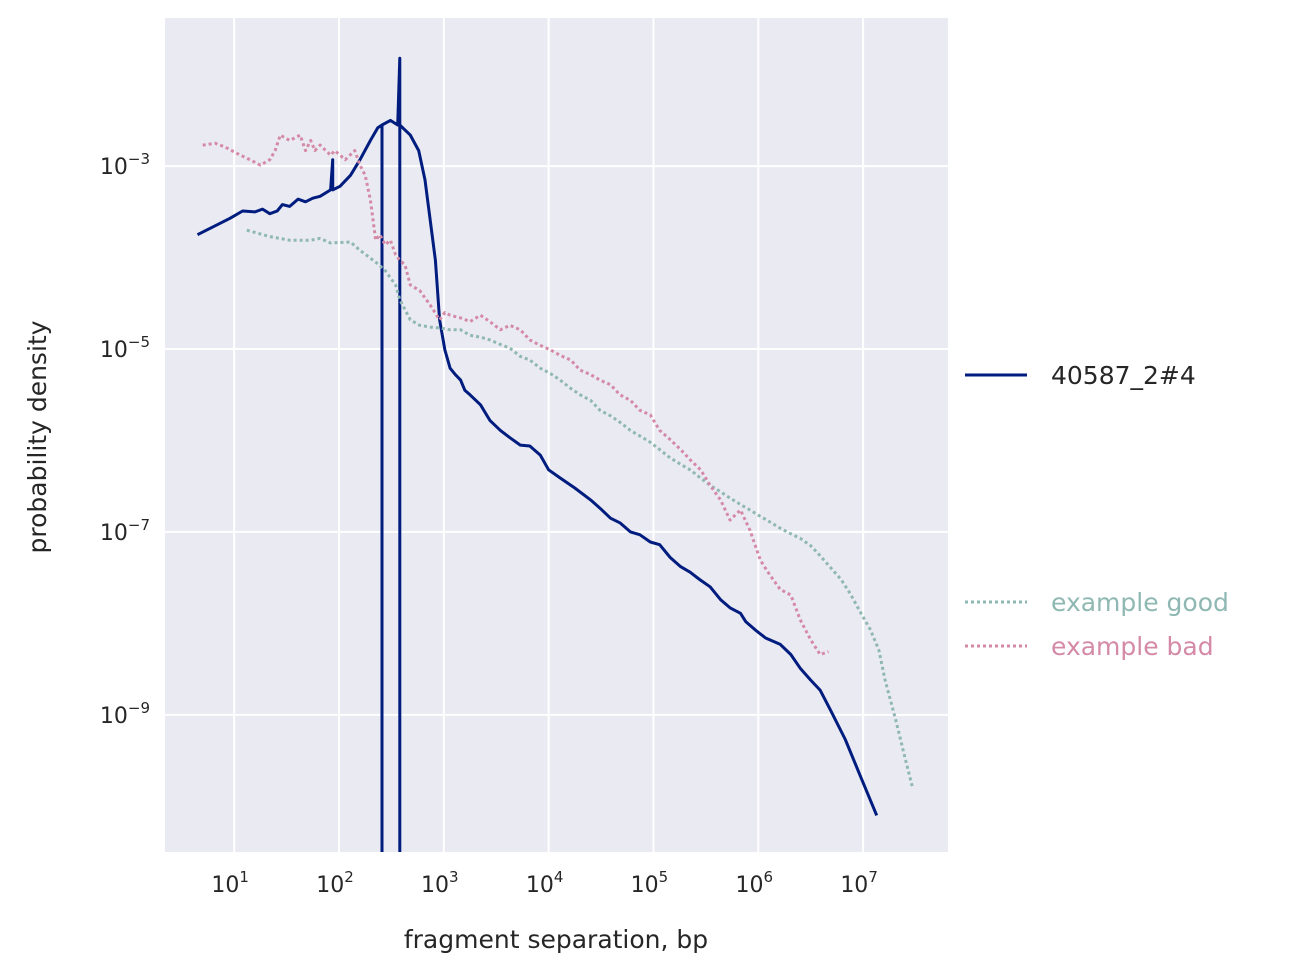 The image size is (1295, 976). Describe the element at coordinates (1140, 602) in the screenshot. I see `legend-label: example good` at that location.